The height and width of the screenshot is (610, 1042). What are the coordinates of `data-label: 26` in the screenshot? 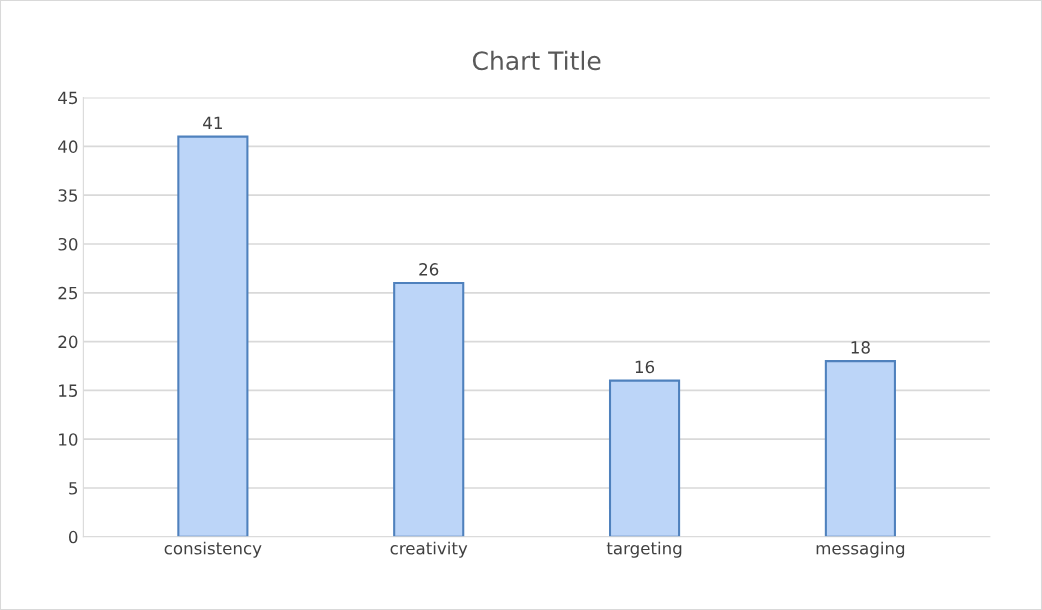 It's located at (429, 269).